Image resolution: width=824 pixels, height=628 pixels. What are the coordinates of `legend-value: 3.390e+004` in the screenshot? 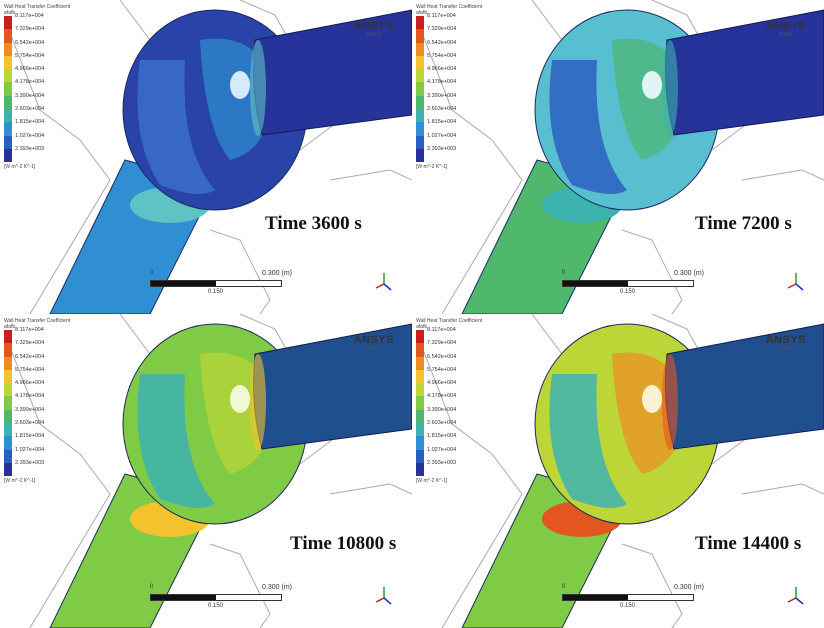 It's located at (442, 409).